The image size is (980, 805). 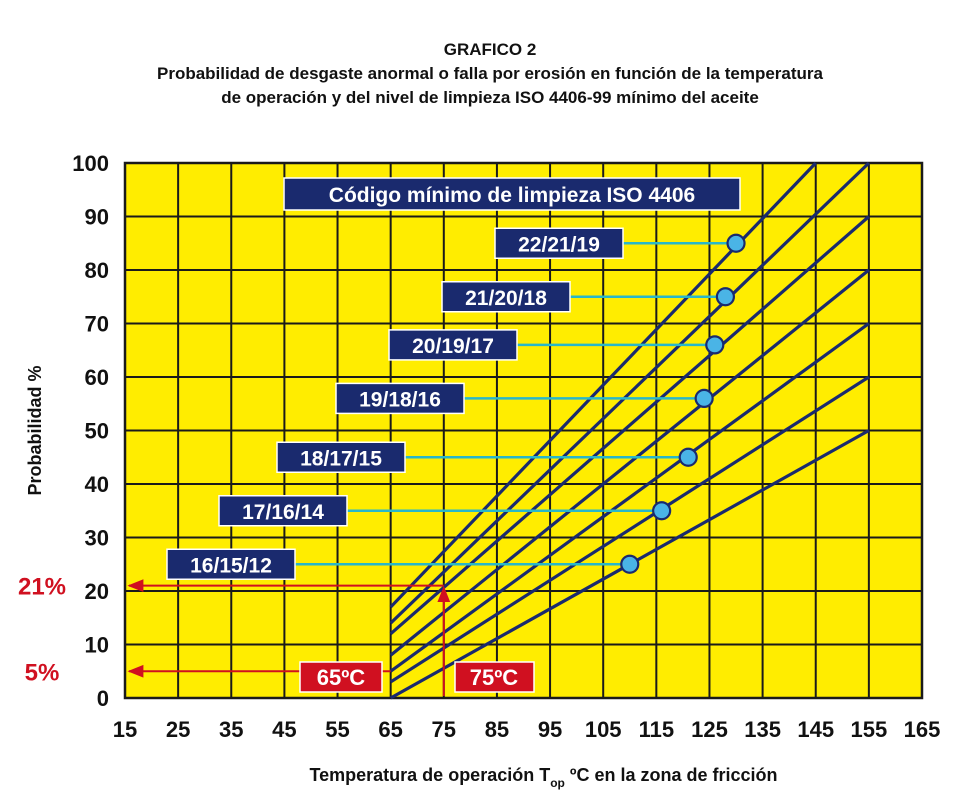 I want to click on y-tick-label: 50, so click(x=97, y=431).